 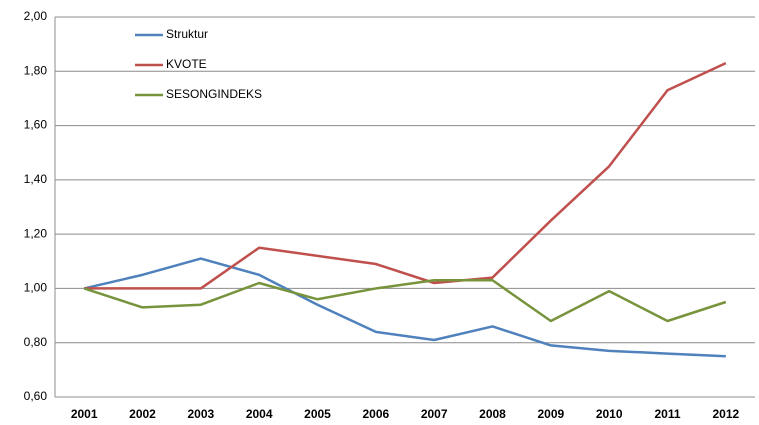 I want to click on x-tick-label: 2011, so click(x=667, y=414).